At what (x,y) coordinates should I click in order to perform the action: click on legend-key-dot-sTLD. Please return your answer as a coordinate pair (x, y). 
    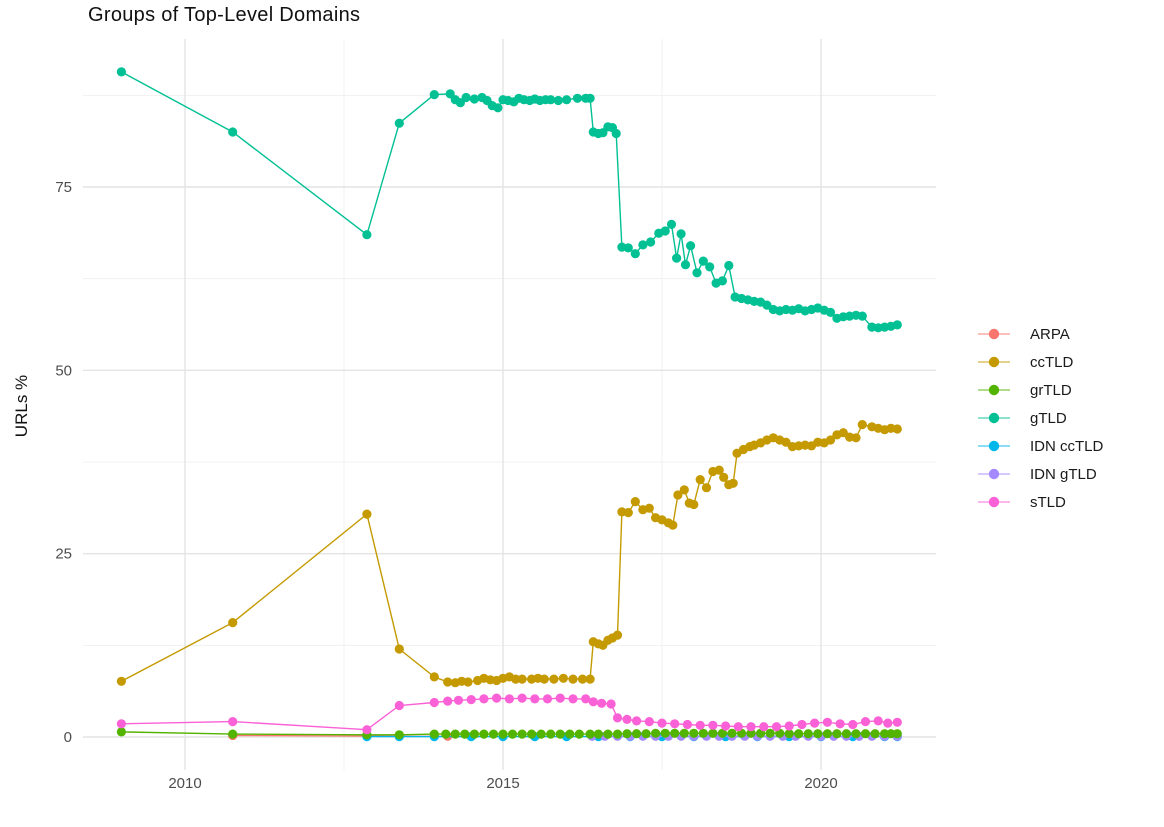
    Looking at the image, I should click on (994, 502).